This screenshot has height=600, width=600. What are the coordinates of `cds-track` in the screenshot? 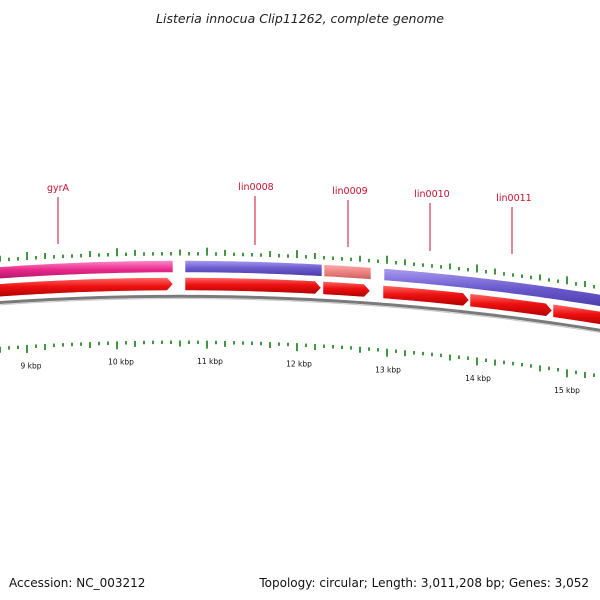 It's located at (300, 284).